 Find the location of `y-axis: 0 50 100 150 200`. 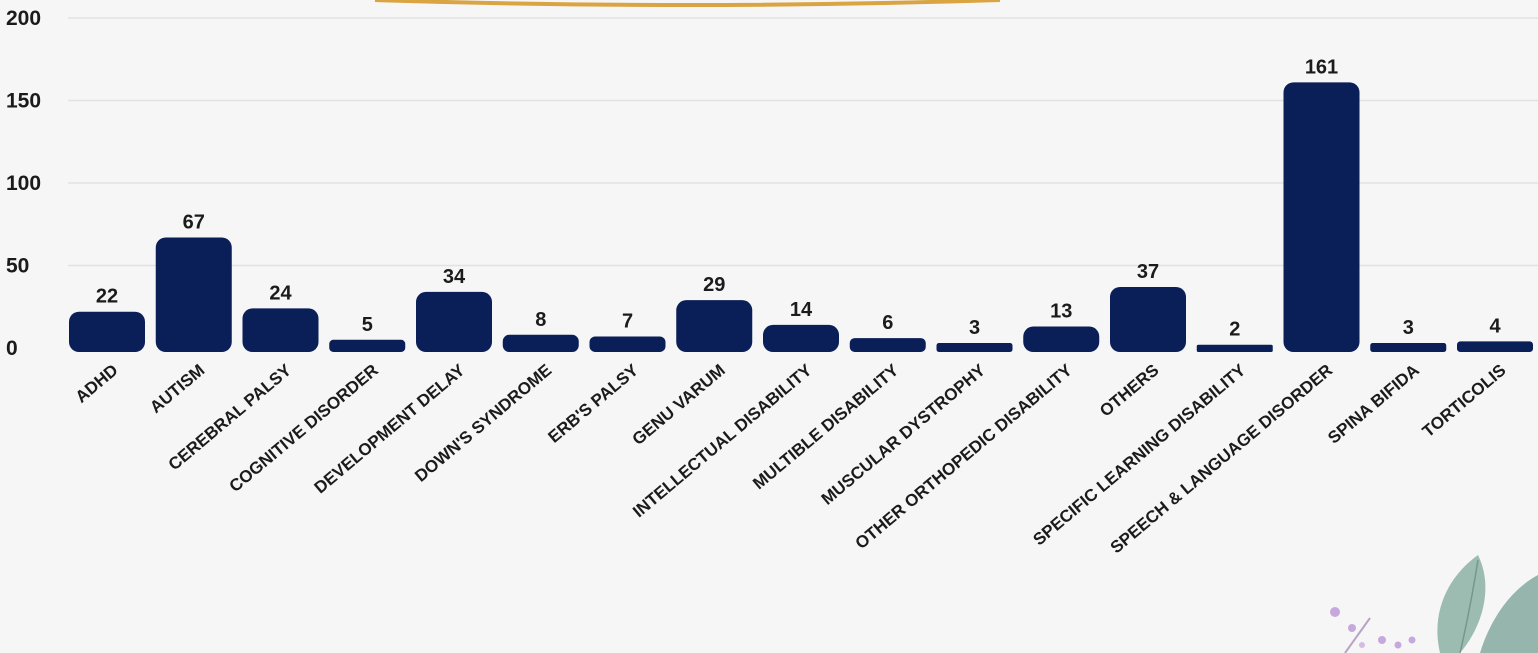

y-axis: 0 50 100 150 200 is located at coordinates (23, 183).